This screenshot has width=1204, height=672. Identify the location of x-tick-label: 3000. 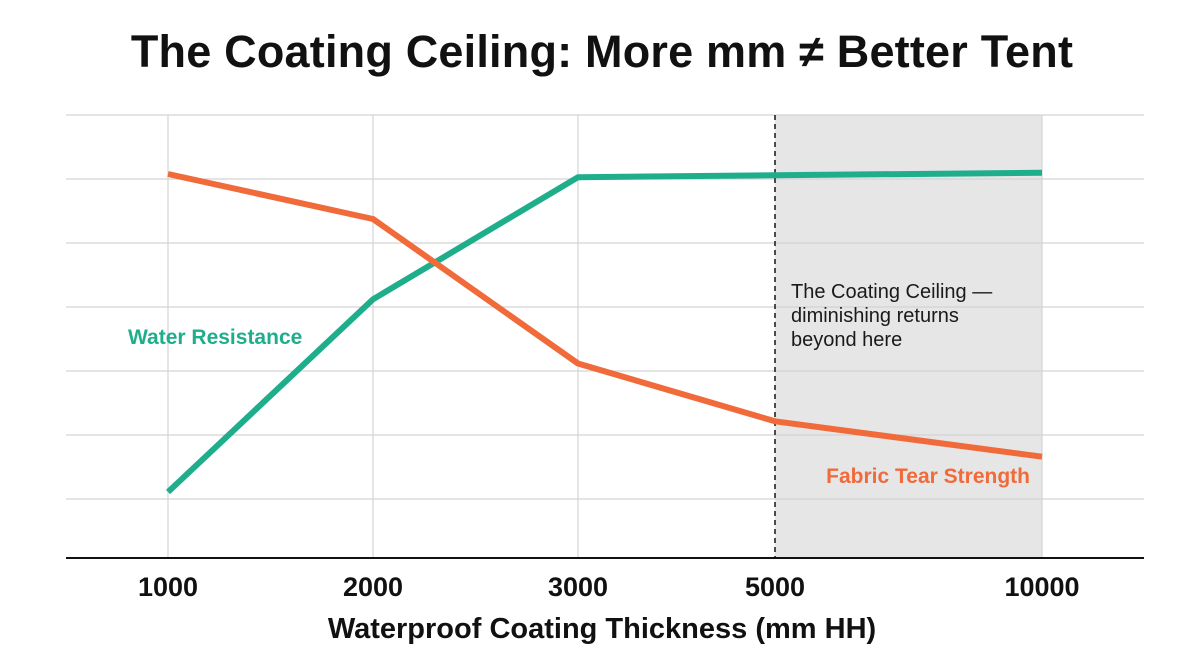
(578, 587).